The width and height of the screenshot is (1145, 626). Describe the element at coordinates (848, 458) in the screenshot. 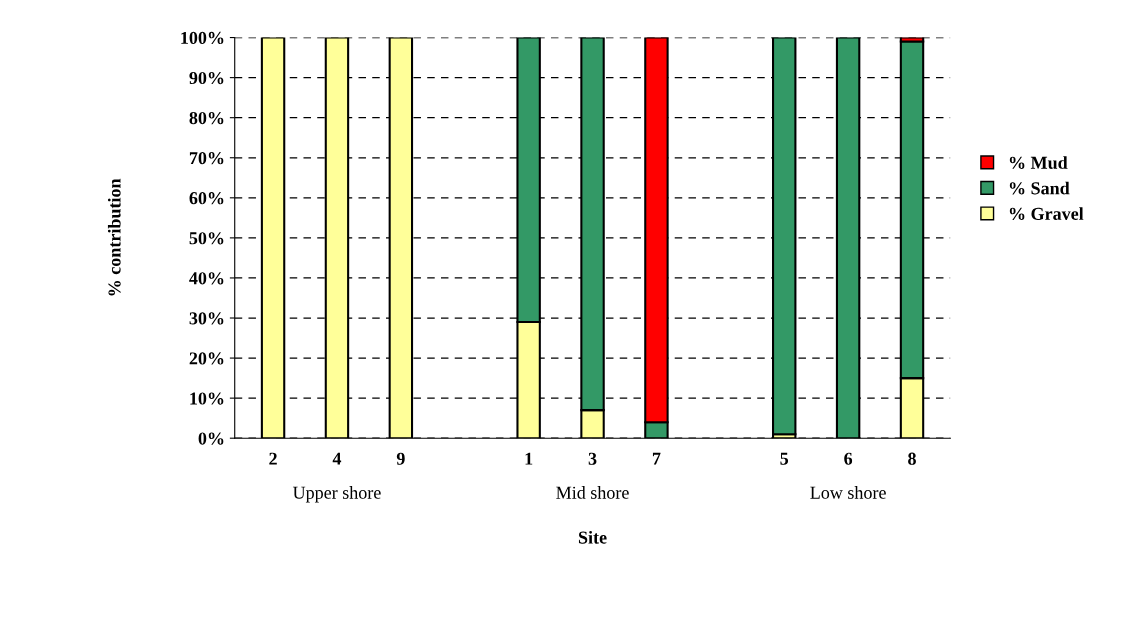

I see `x-tick-label: 6` at that location.